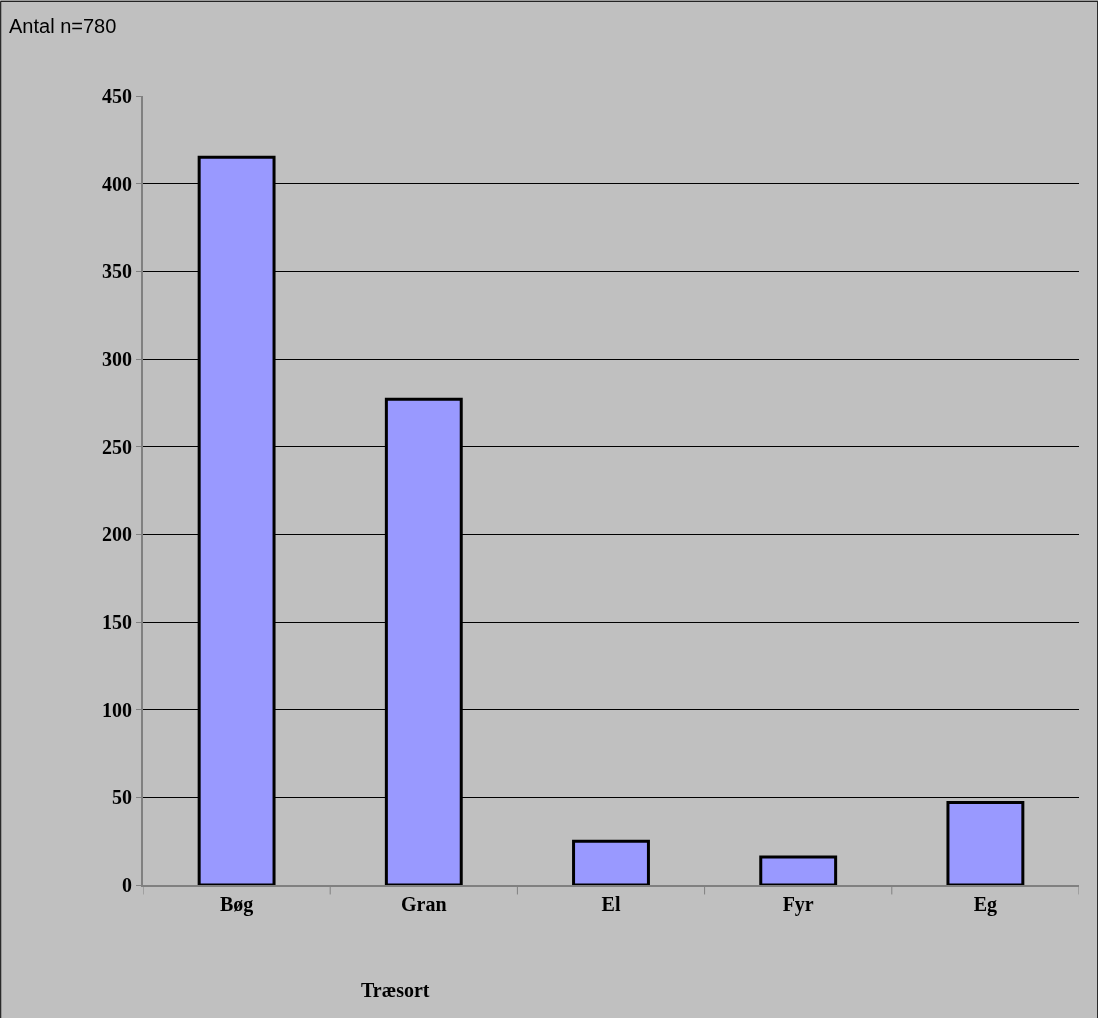 The width and height of the screenshot is (1098, 1018). What do you see at coordinates (117, 96) in the screenshot?
I see `y-tick-label: 450` at bounding box center [117, 96].